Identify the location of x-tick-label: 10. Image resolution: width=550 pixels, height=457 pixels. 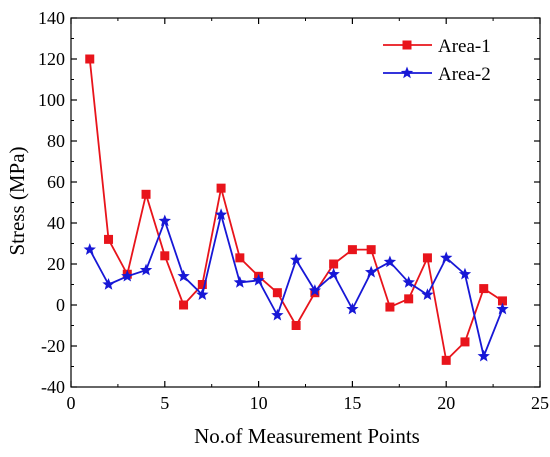
(259, 403).